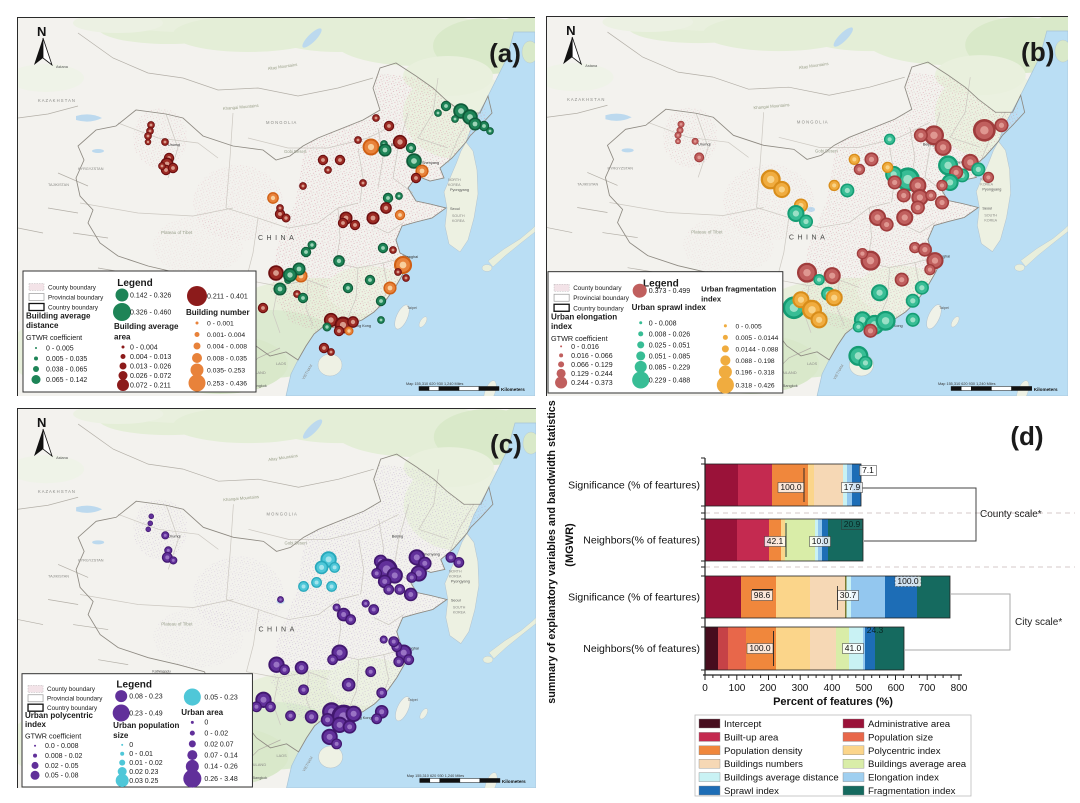 The image size is (1080, 803). Describe the element at coordinates (597, 288) in the screenshot. I see `svg-text: County boundary` at that location.